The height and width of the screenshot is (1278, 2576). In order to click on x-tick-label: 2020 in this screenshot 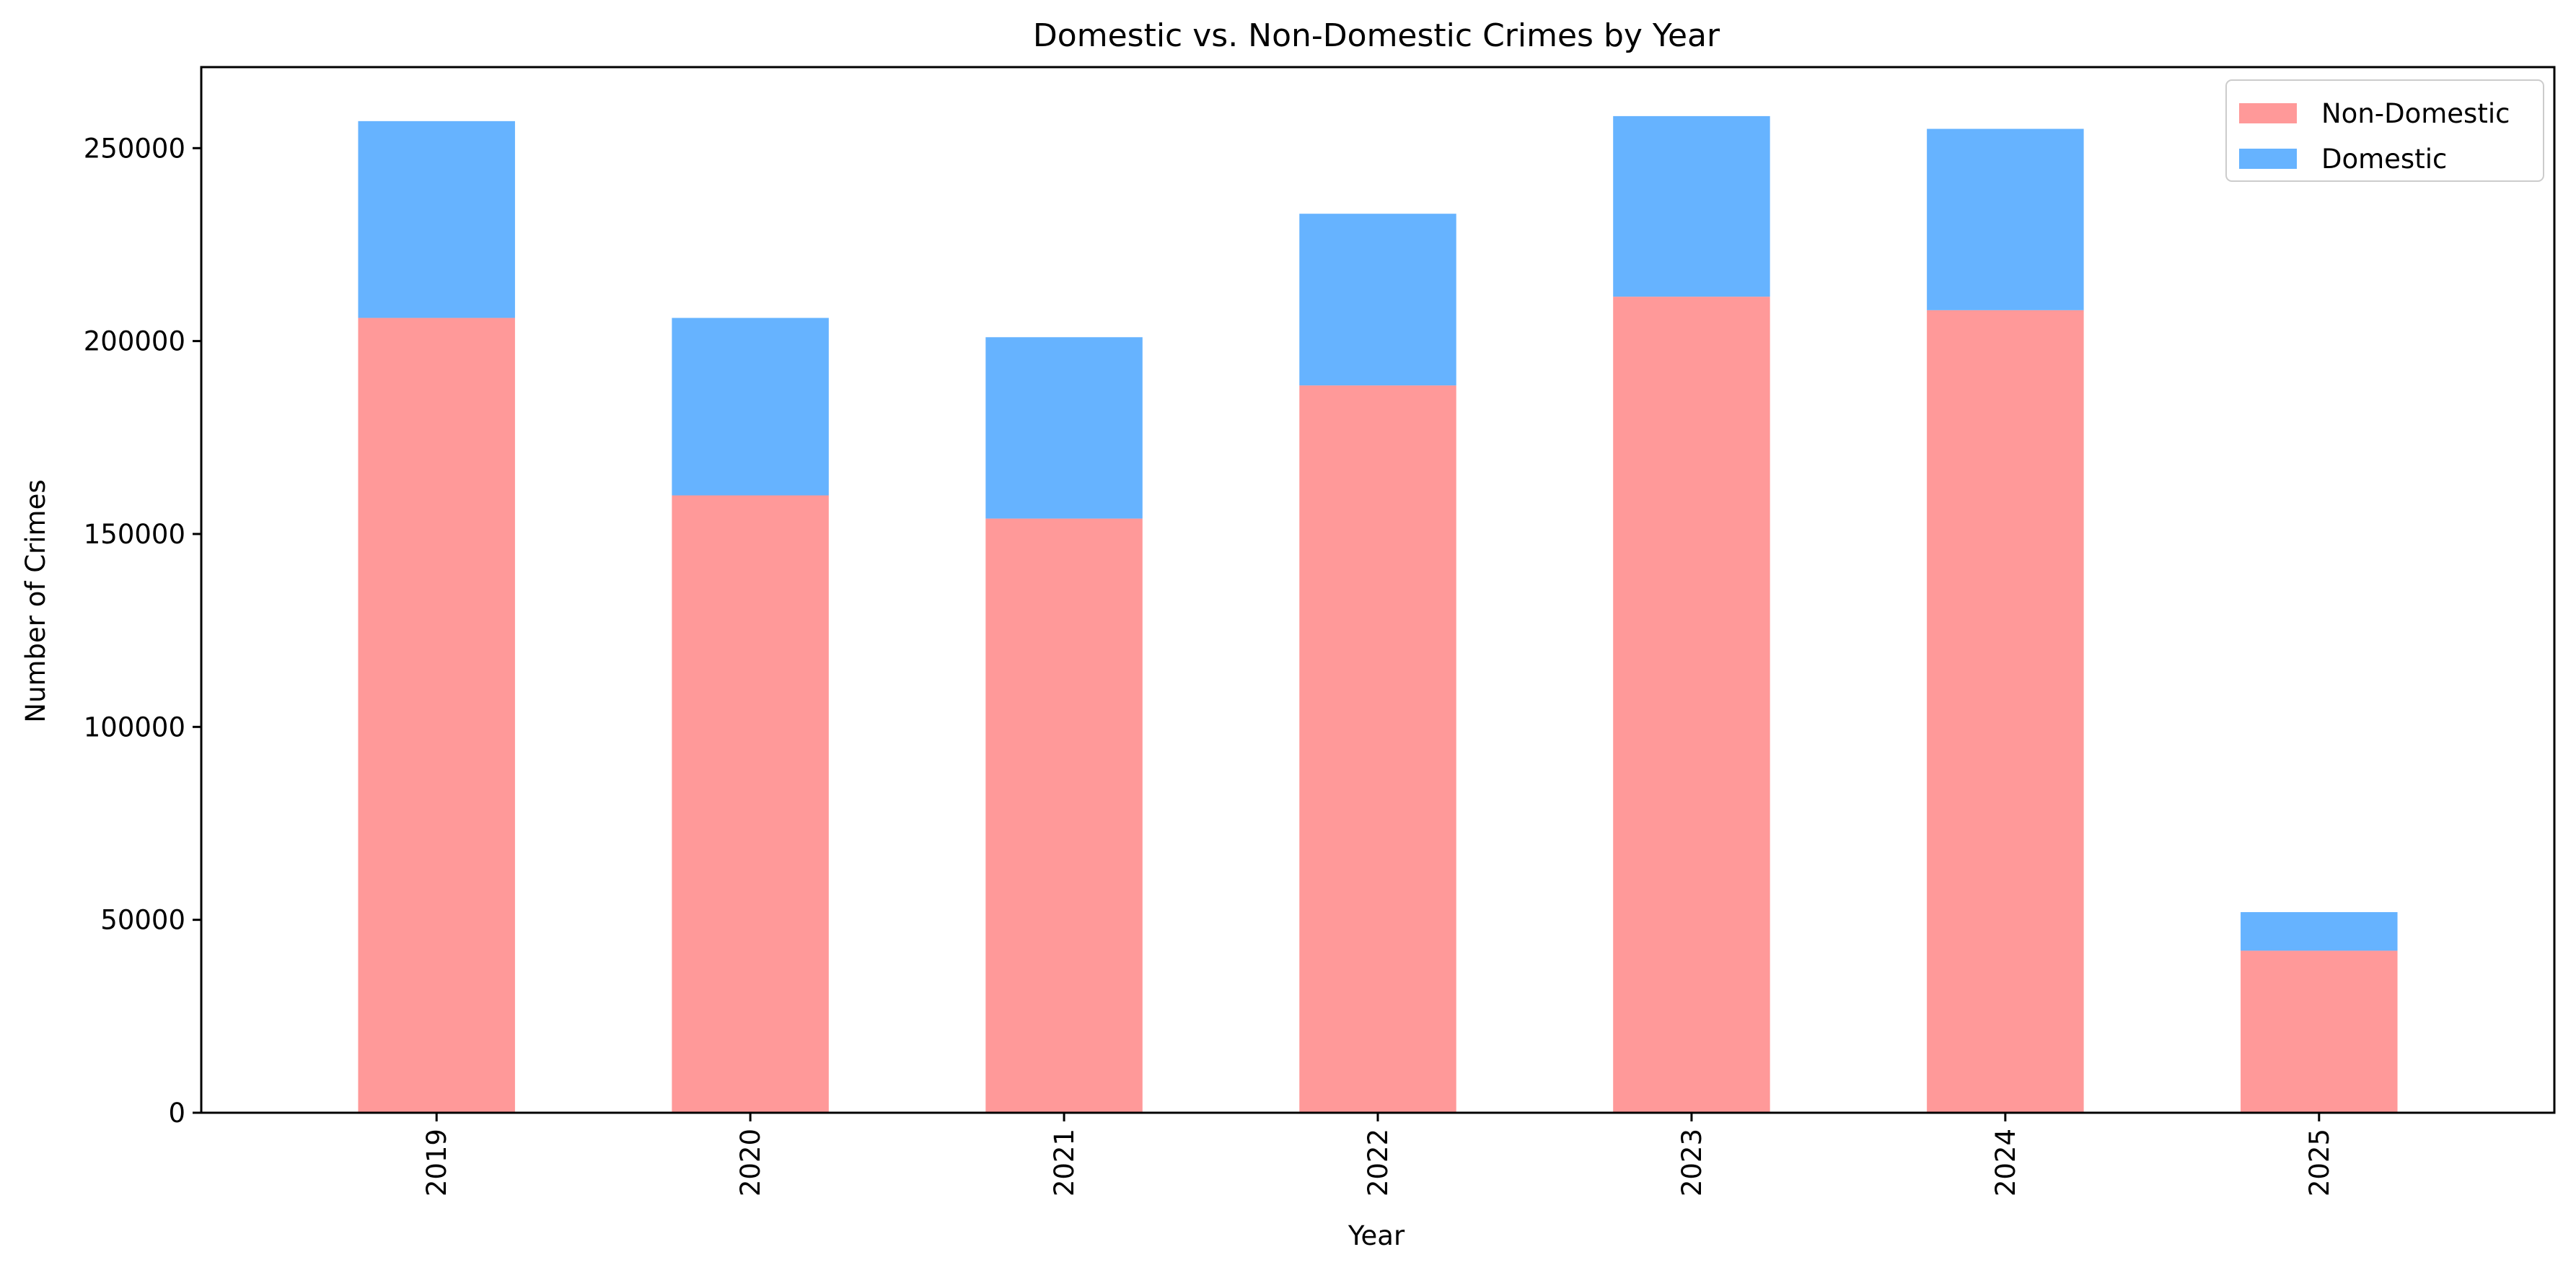, I will do `click(750, 1162)`.